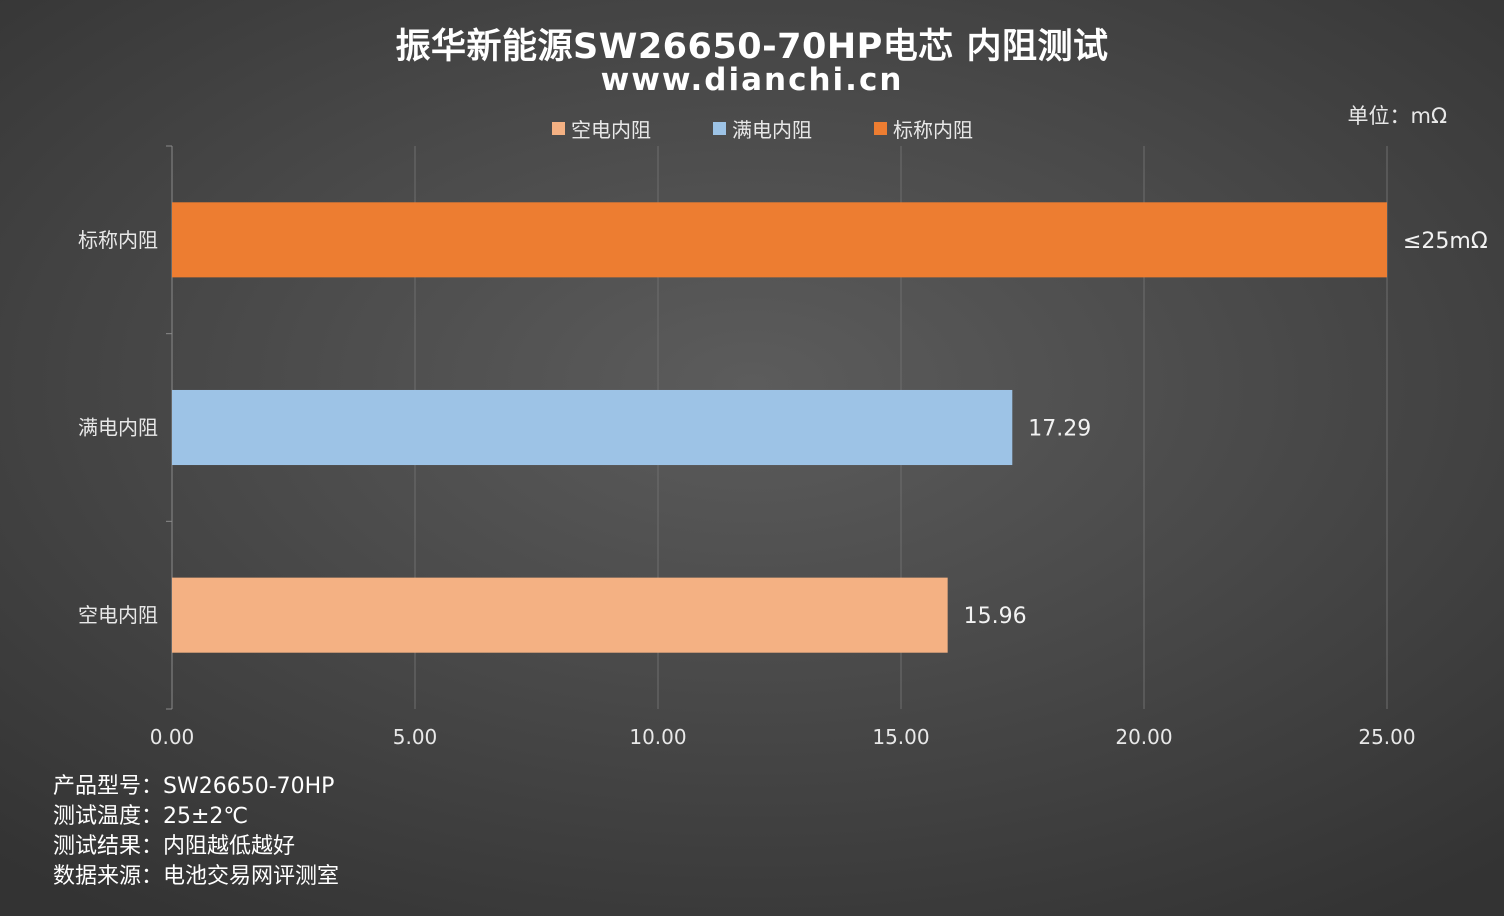 This screenshot has height=916, width=1504. I want to click on x-tick-label: 10.00, so click(657, 737).